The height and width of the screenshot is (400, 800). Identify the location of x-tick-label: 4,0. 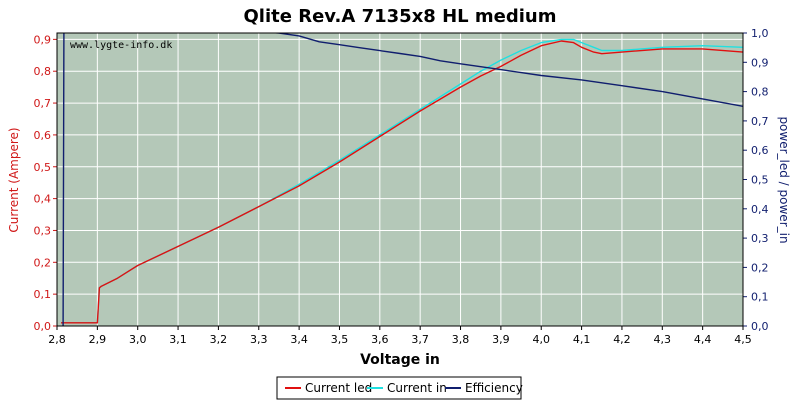
(541, 339).